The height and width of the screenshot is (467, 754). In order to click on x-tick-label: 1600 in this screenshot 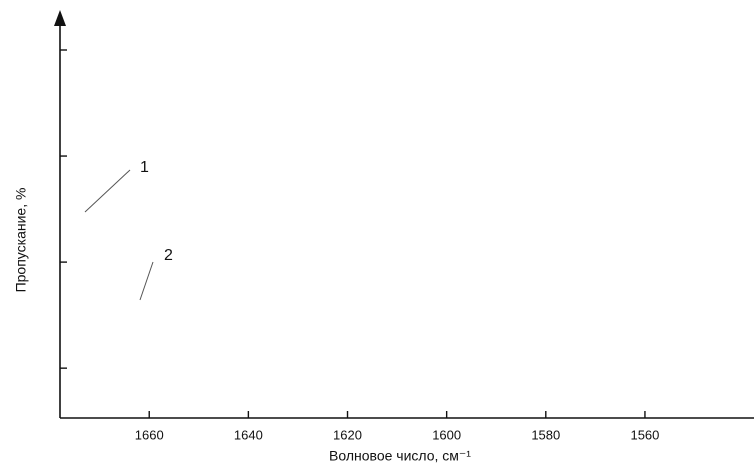, I will do `click(446, 434)`.